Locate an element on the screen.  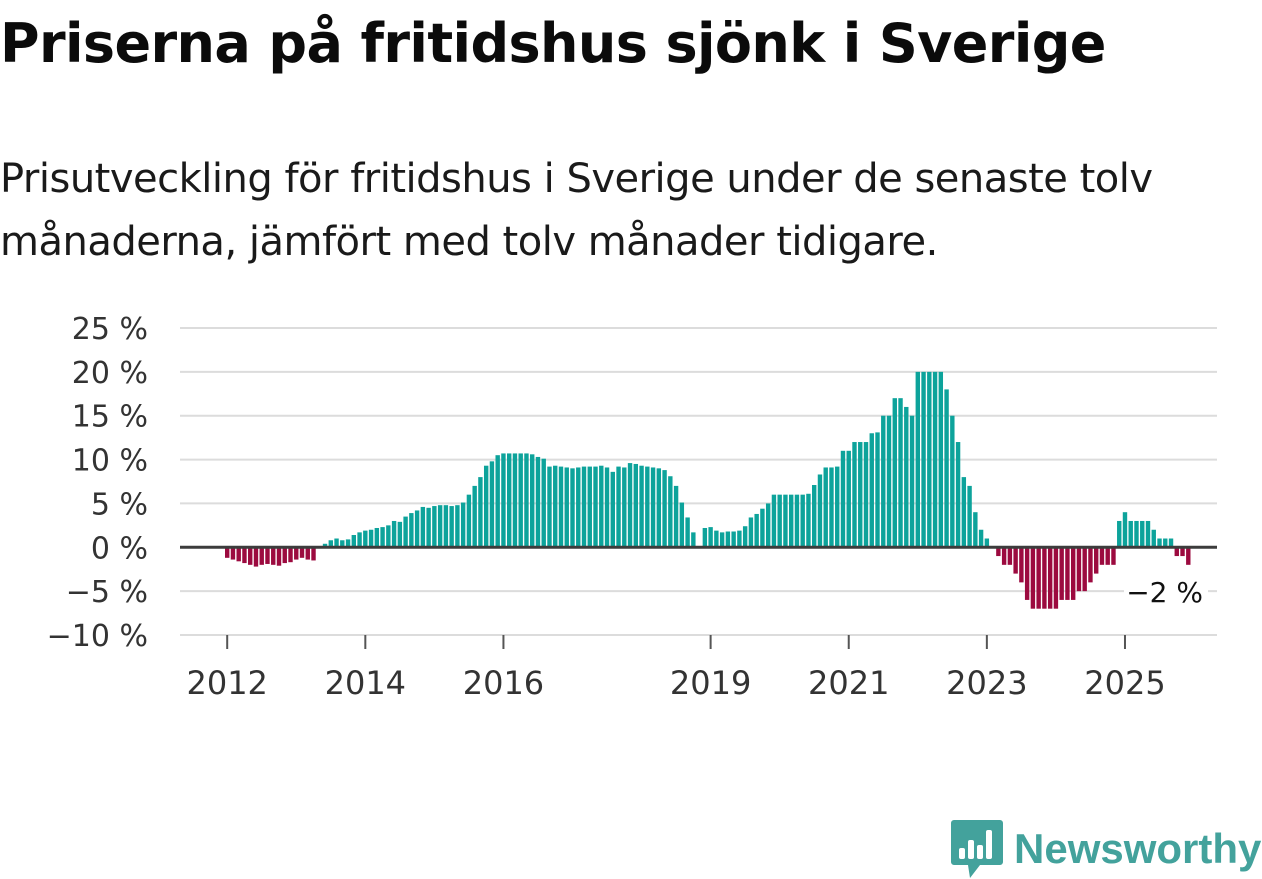
y-tick-label: 15 % is located at coordinates (110, 417).